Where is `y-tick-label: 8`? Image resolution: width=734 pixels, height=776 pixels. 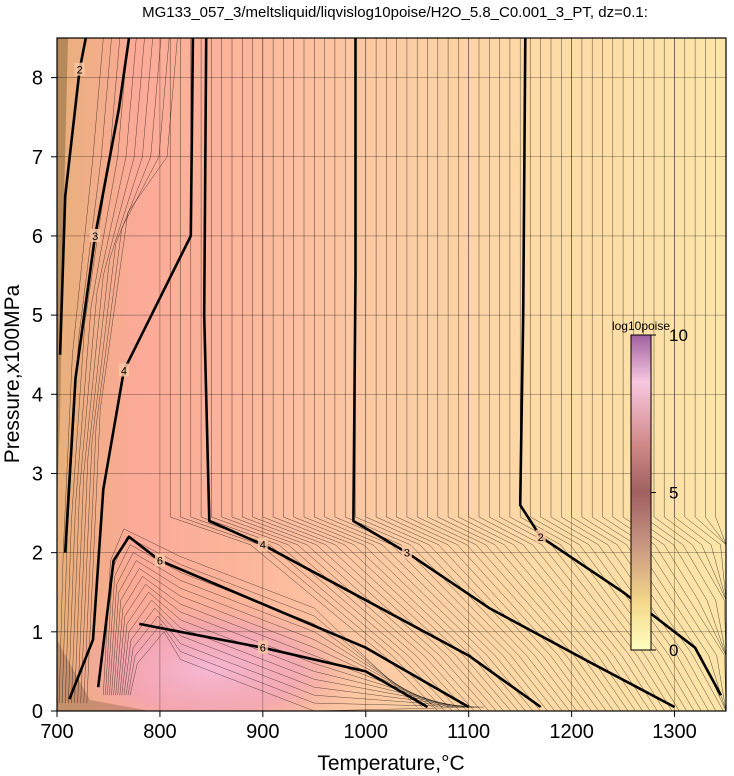
y-tick-label: 8 is located at coordinates (37, 79).